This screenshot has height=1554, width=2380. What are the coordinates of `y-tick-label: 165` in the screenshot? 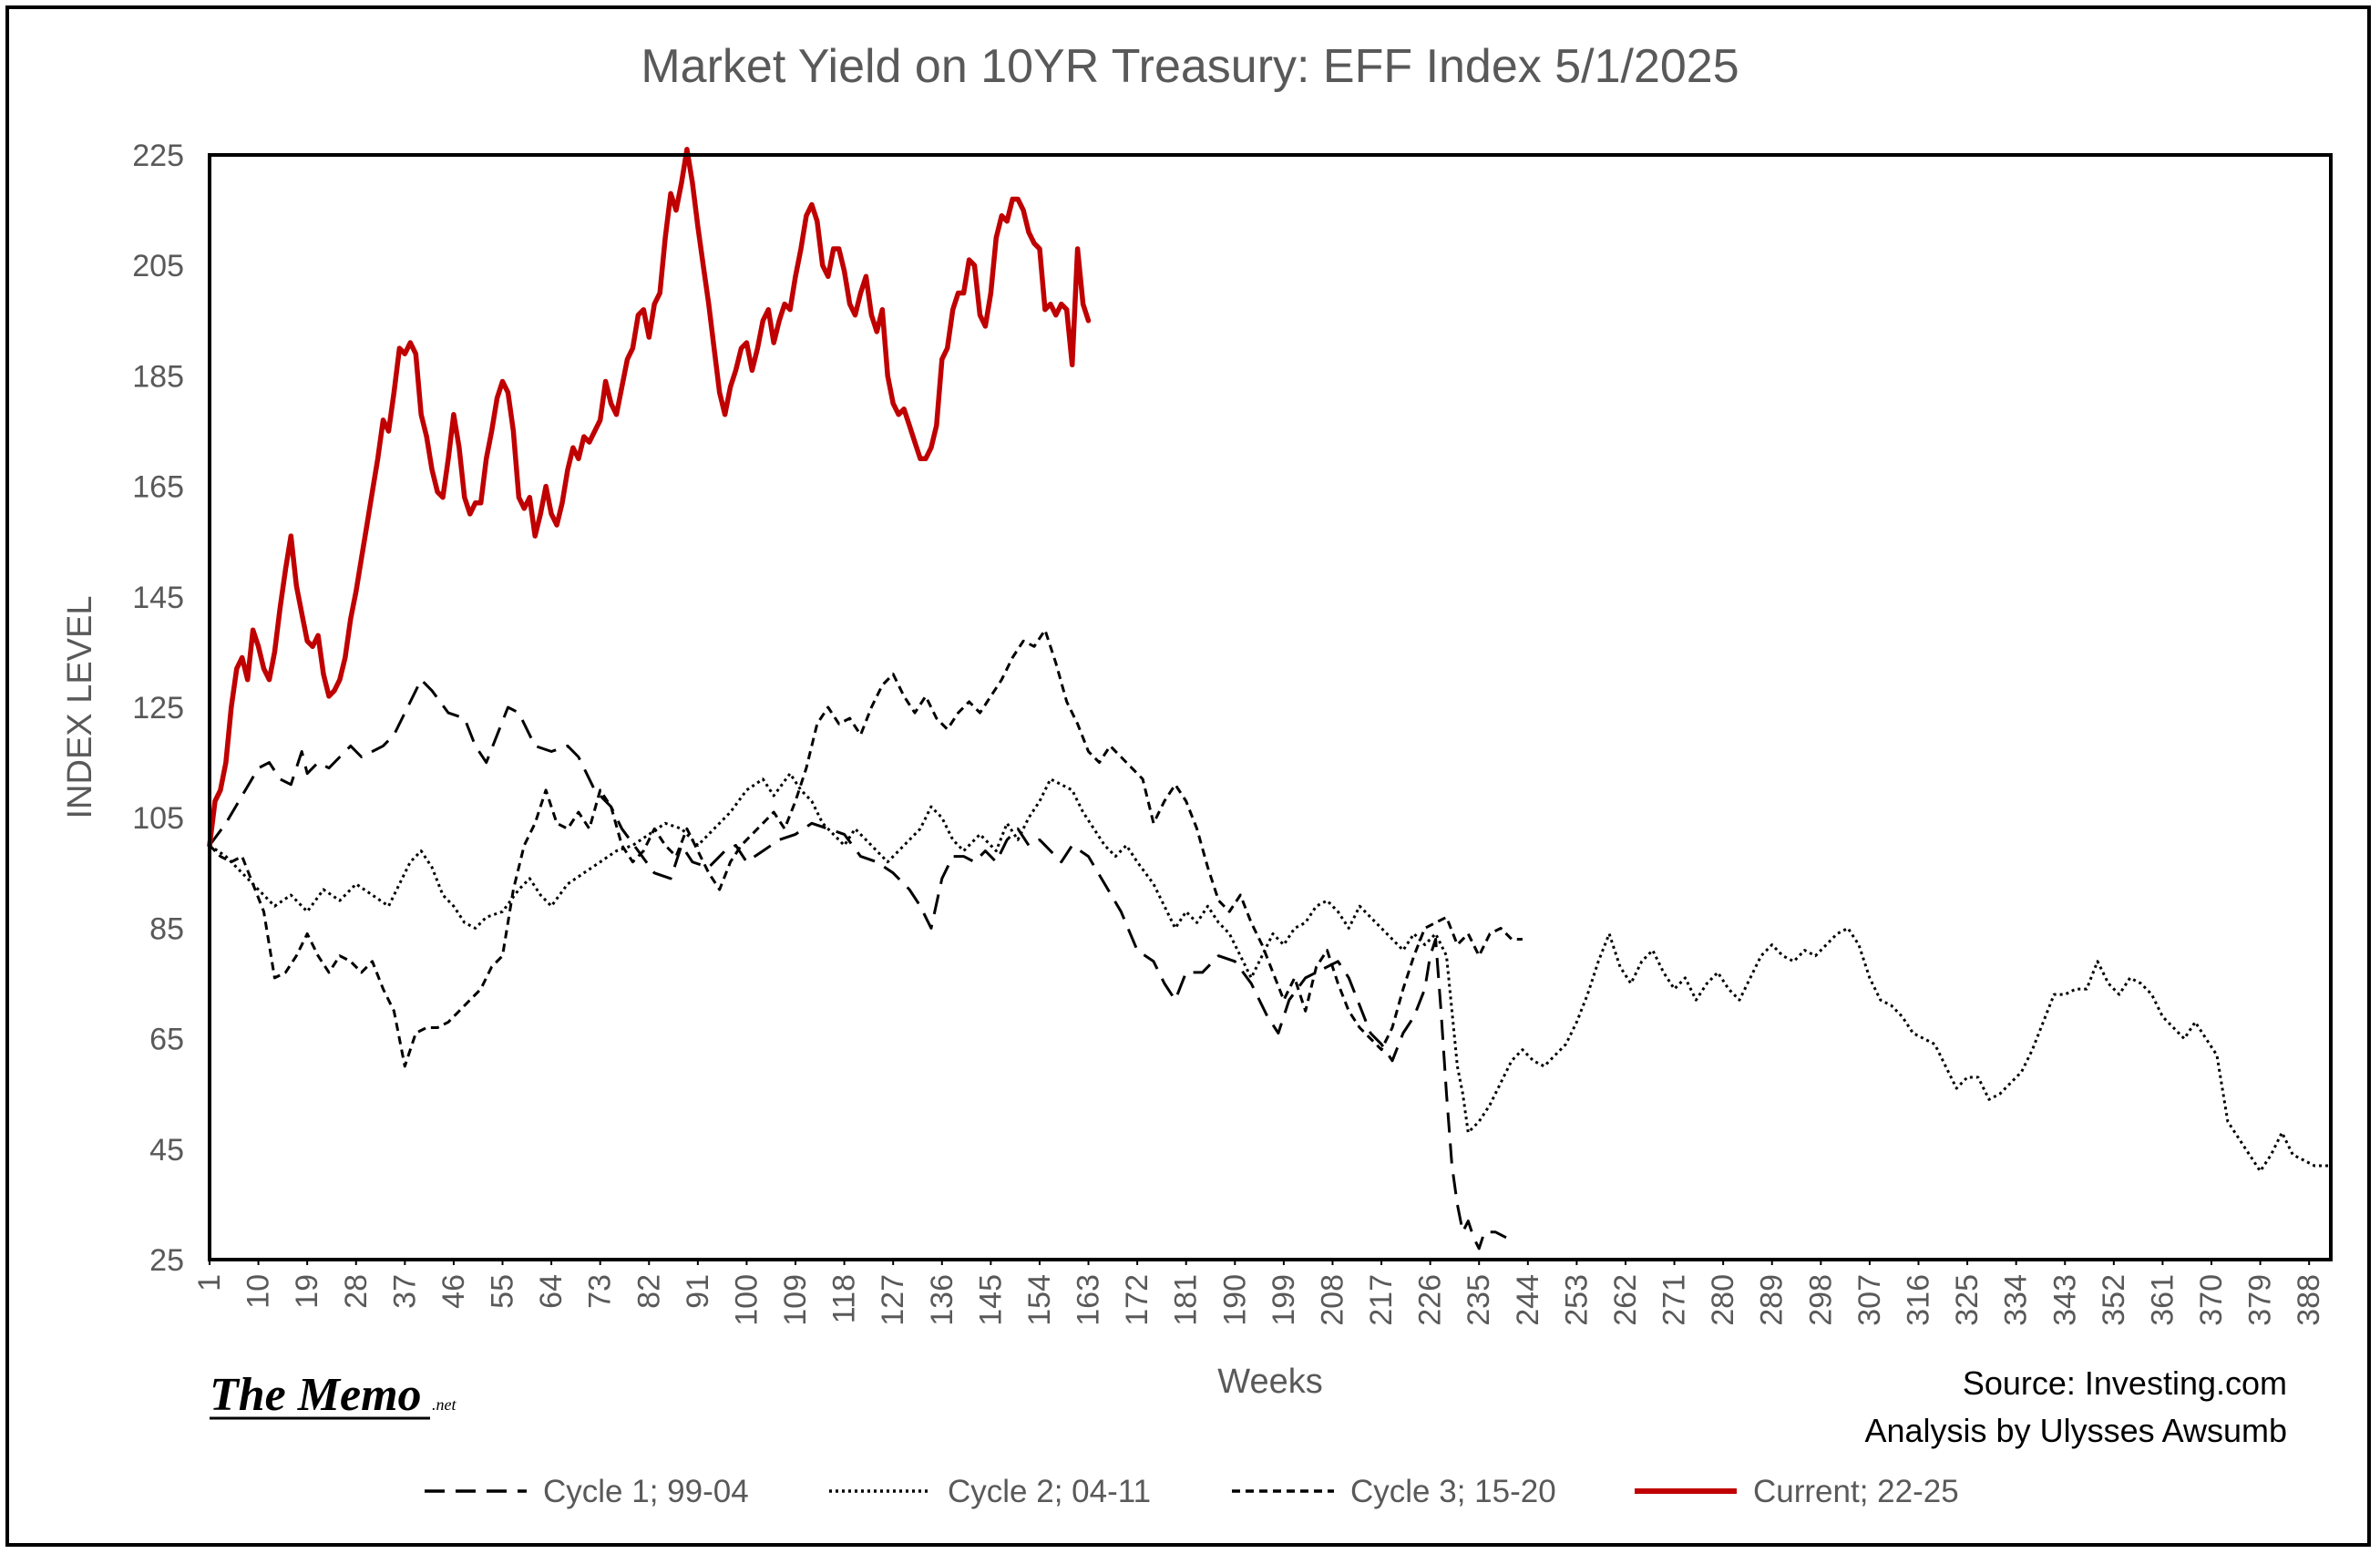 It's located at (158, 487).